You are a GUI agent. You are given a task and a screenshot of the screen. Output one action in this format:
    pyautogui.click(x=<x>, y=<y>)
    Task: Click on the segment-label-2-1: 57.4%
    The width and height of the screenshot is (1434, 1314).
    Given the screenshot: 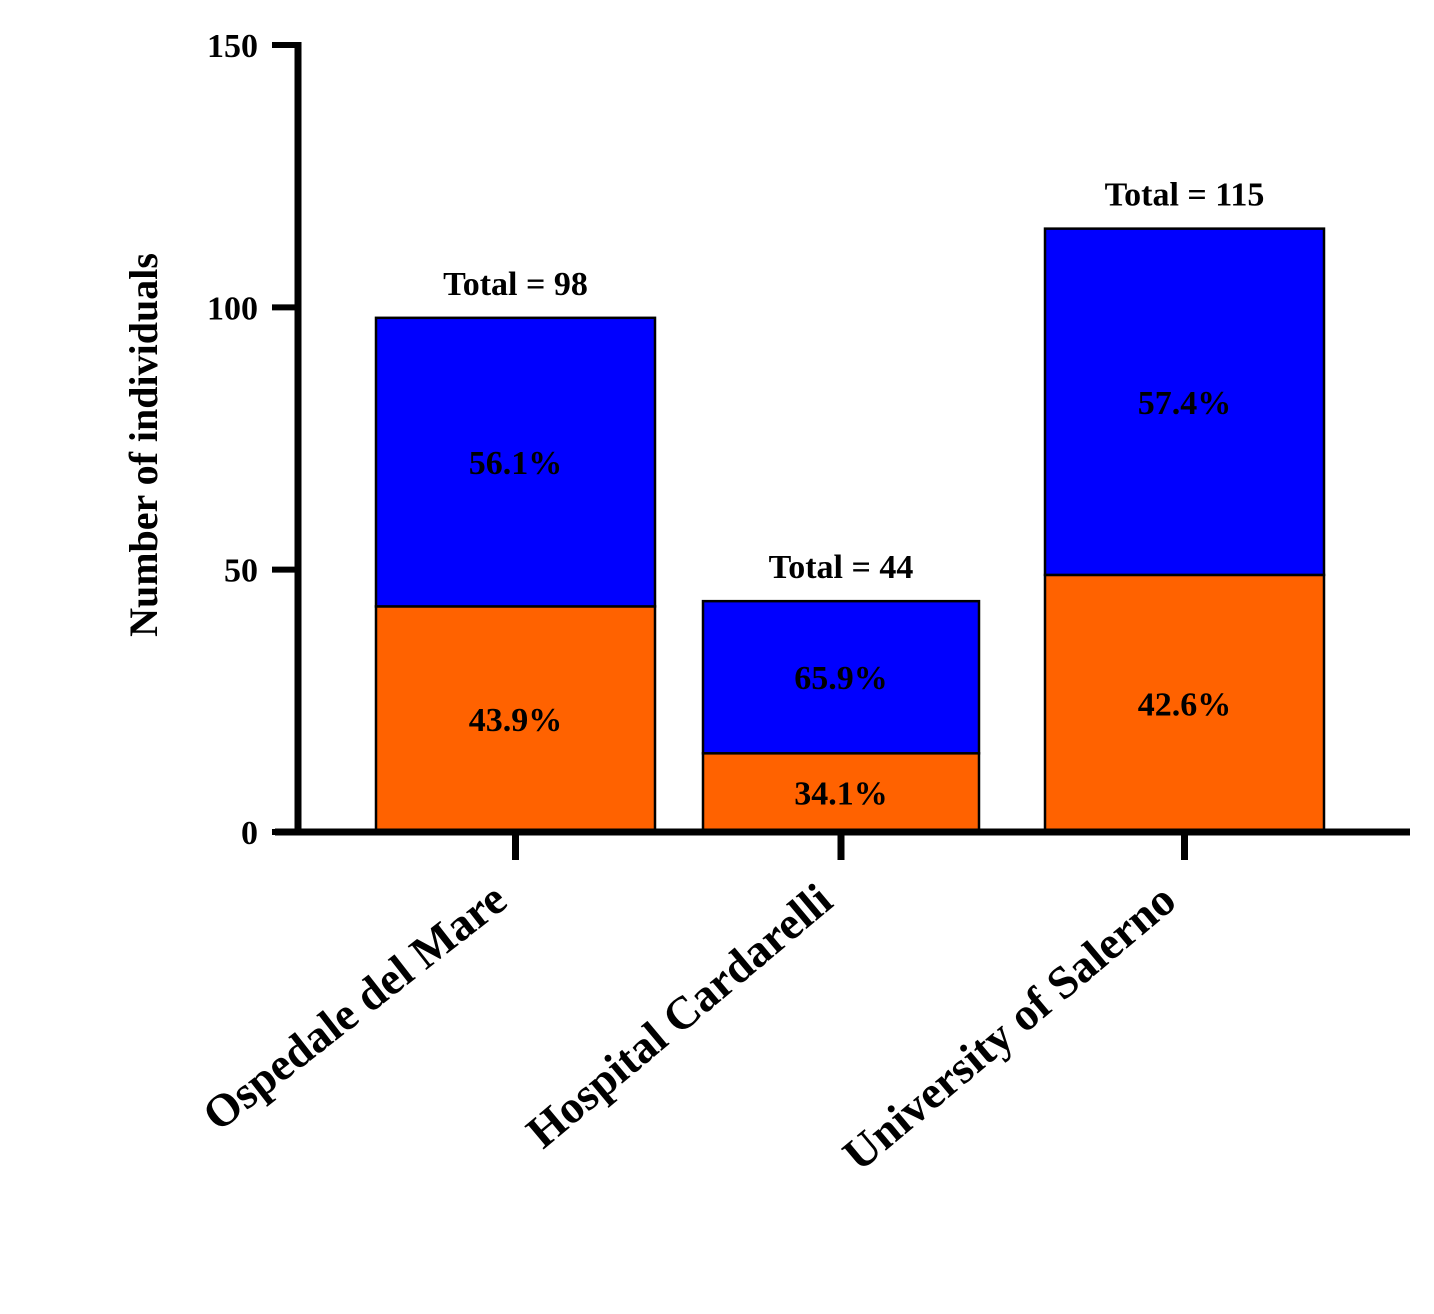 What is the action you would take?
    pyautogui.click(x=1185, y=403)
    